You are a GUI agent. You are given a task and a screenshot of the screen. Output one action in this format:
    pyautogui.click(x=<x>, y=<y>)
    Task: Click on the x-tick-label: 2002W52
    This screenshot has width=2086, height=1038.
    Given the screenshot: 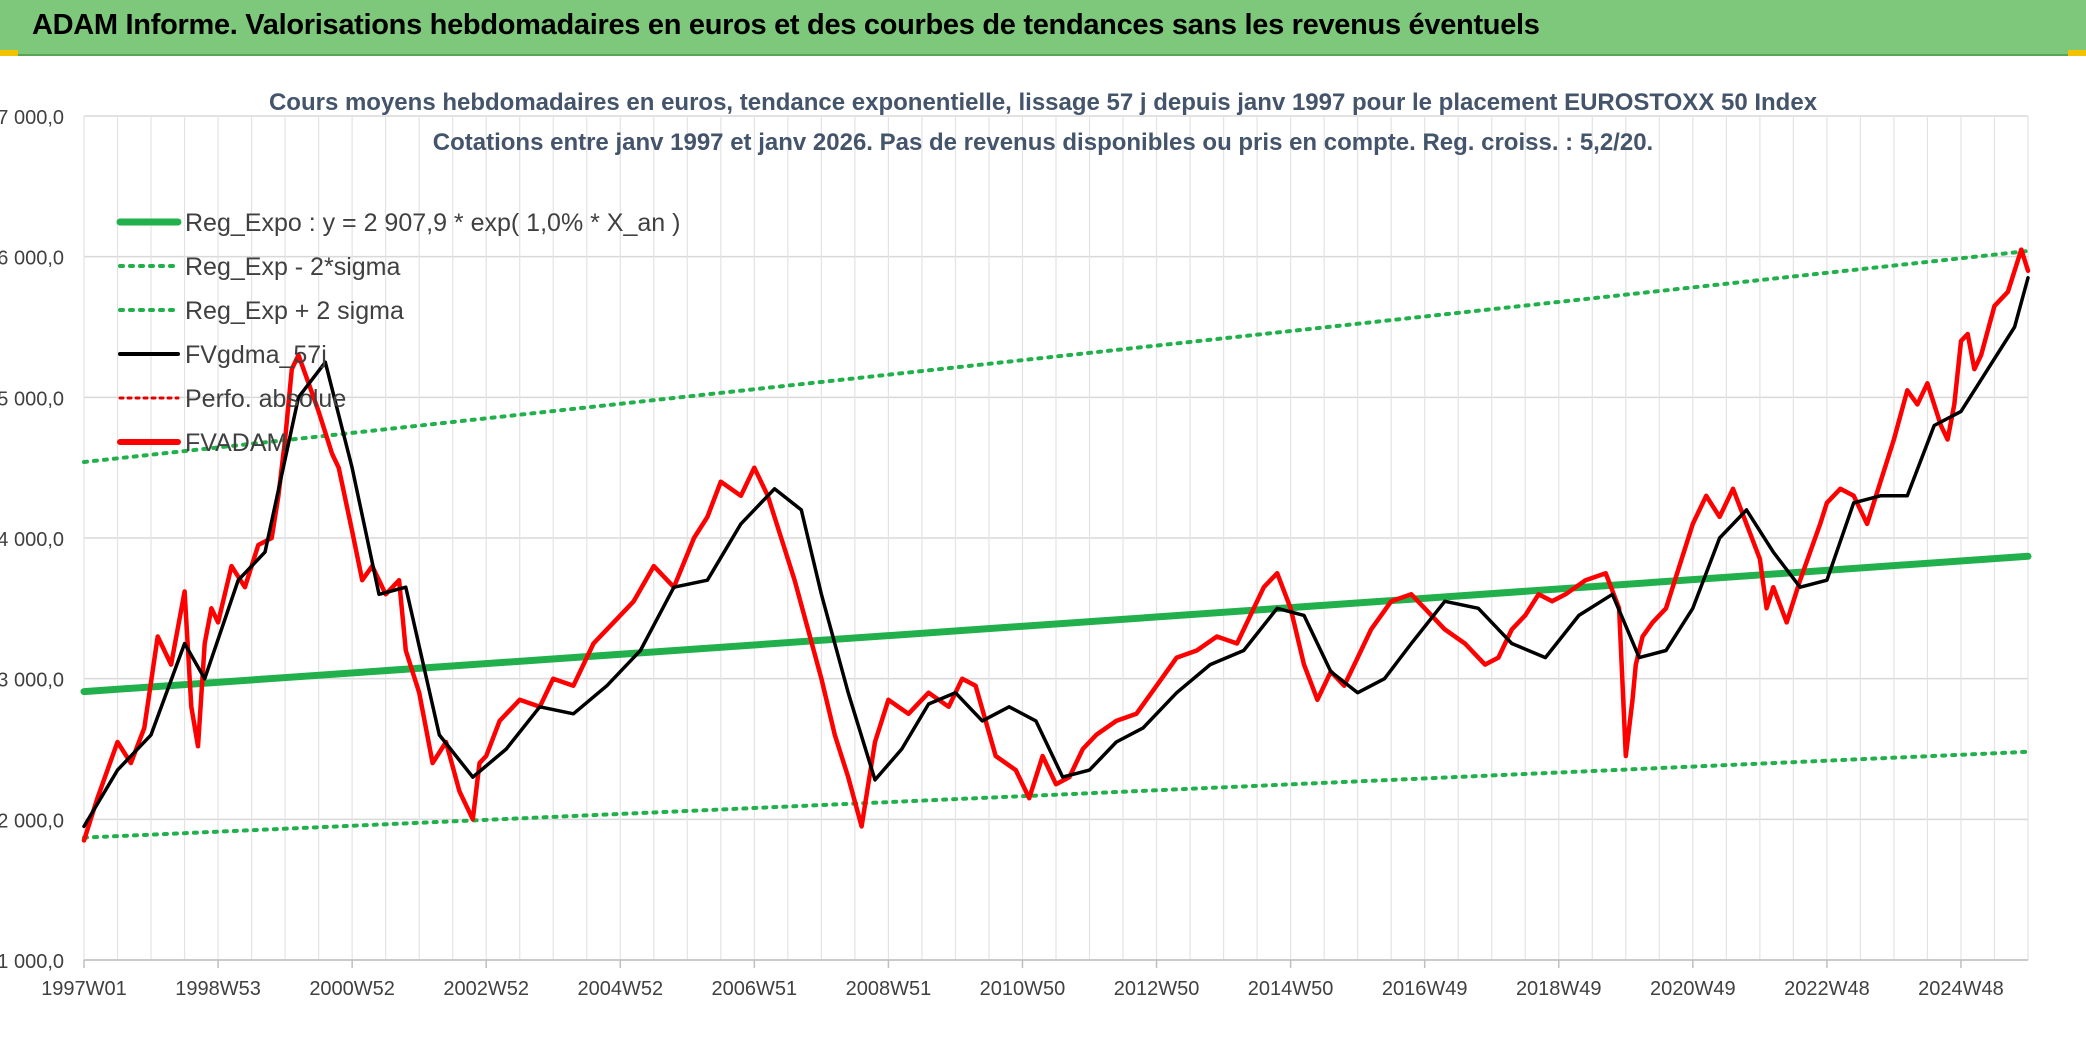 What is the action you would take?
    pyautogui.click(x=486, y=989)
    